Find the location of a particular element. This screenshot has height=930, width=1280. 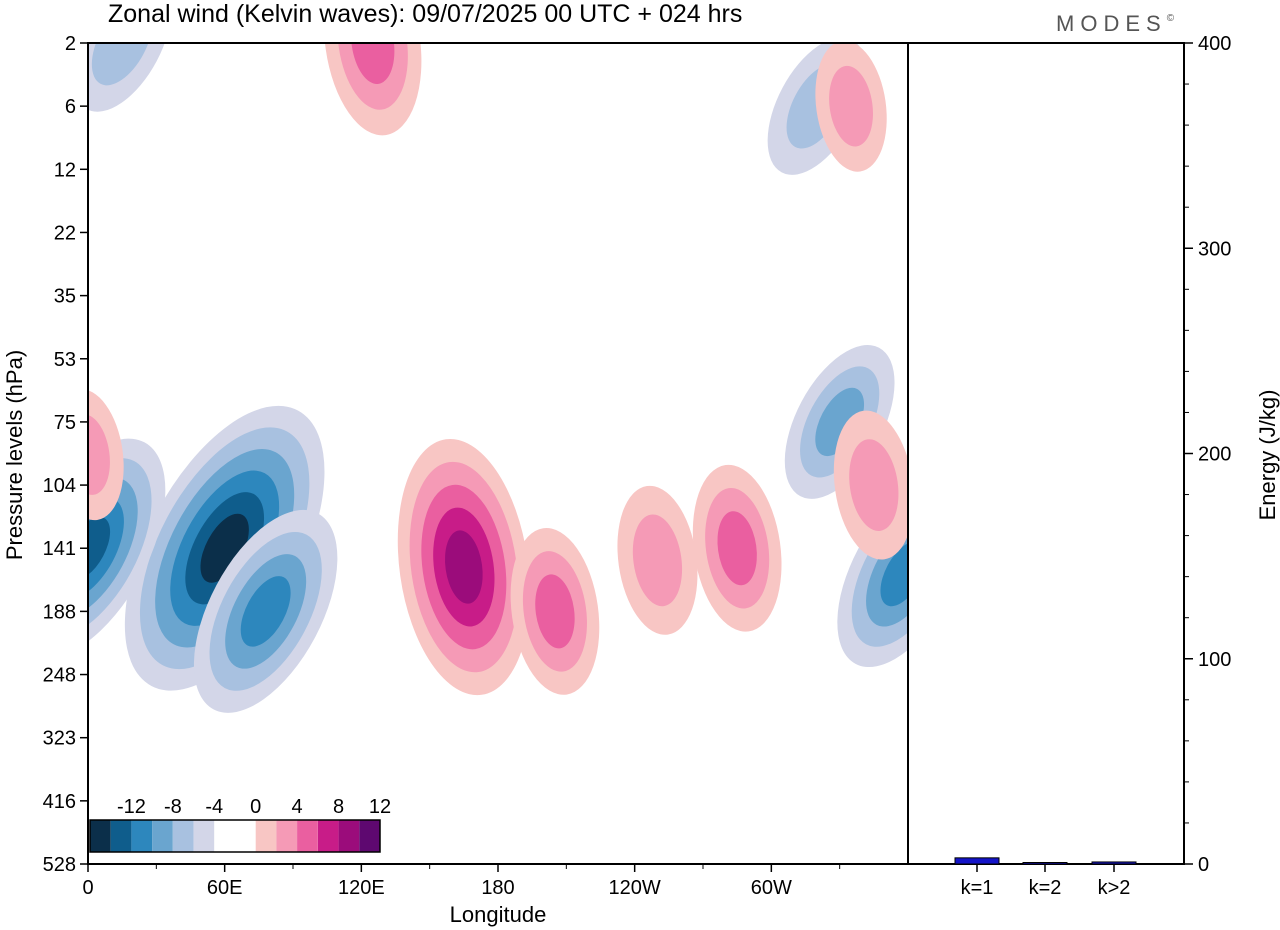

colorbar: -12 -8 -4 0 4 8 12 is located at coordinates (239, 823).